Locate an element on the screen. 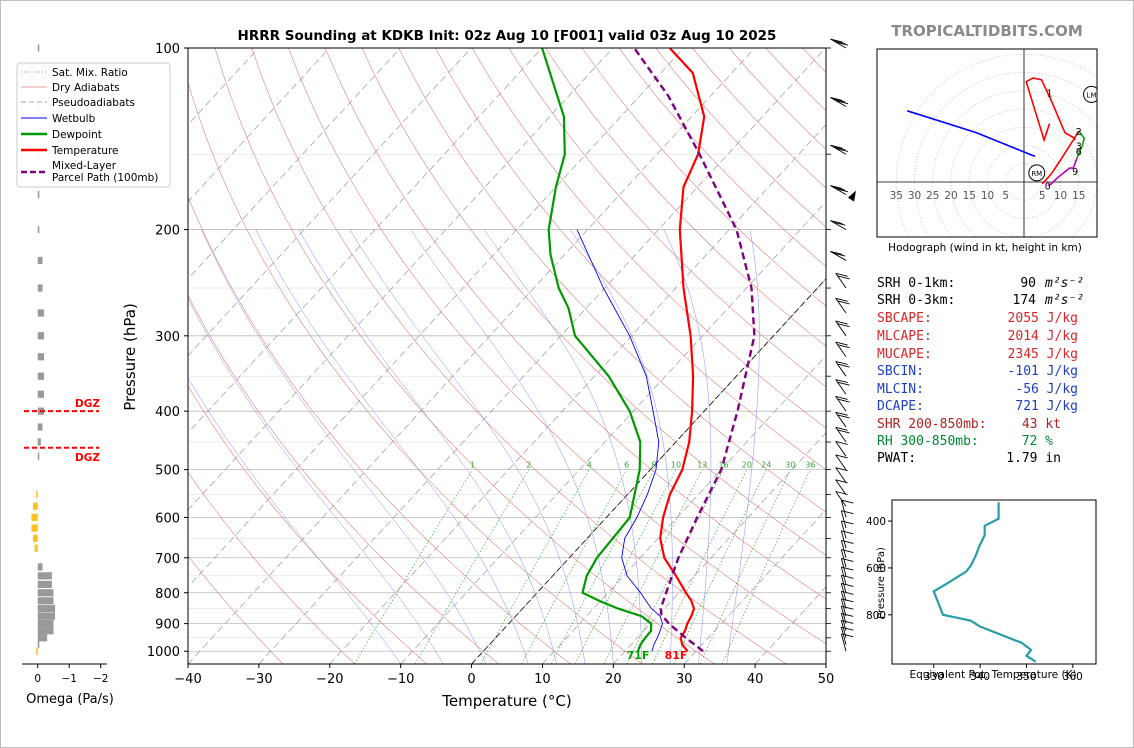  hodograph-lm-marker is located at coordinates (1090, 94).